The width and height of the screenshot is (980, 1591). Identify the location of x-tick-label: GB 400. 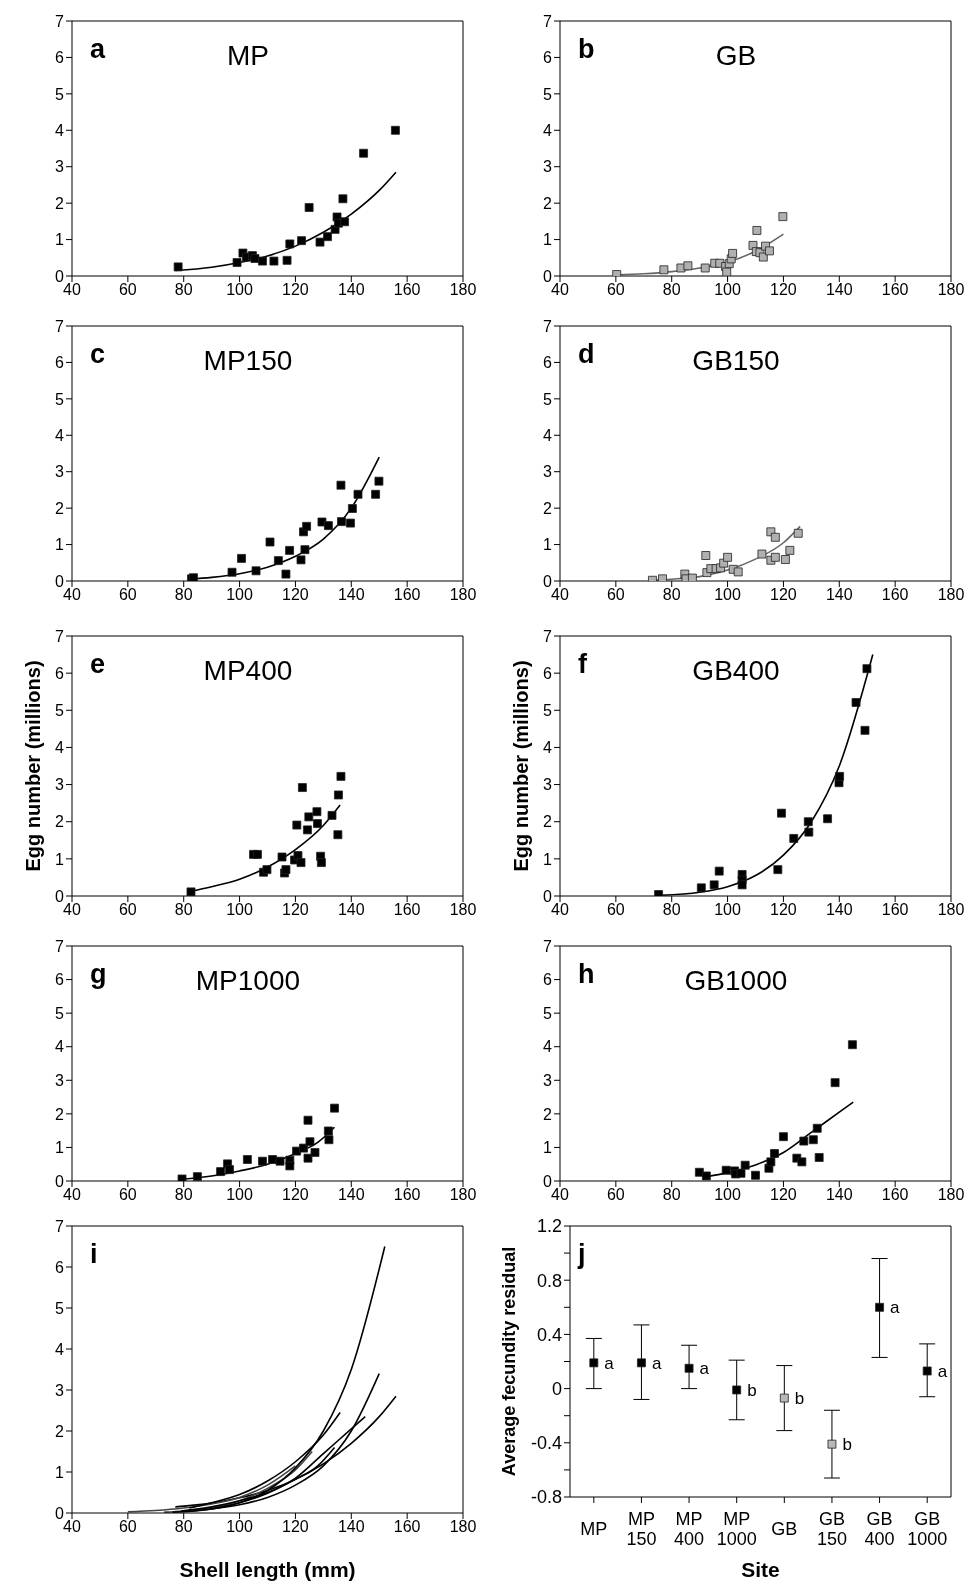
(879, 1529).